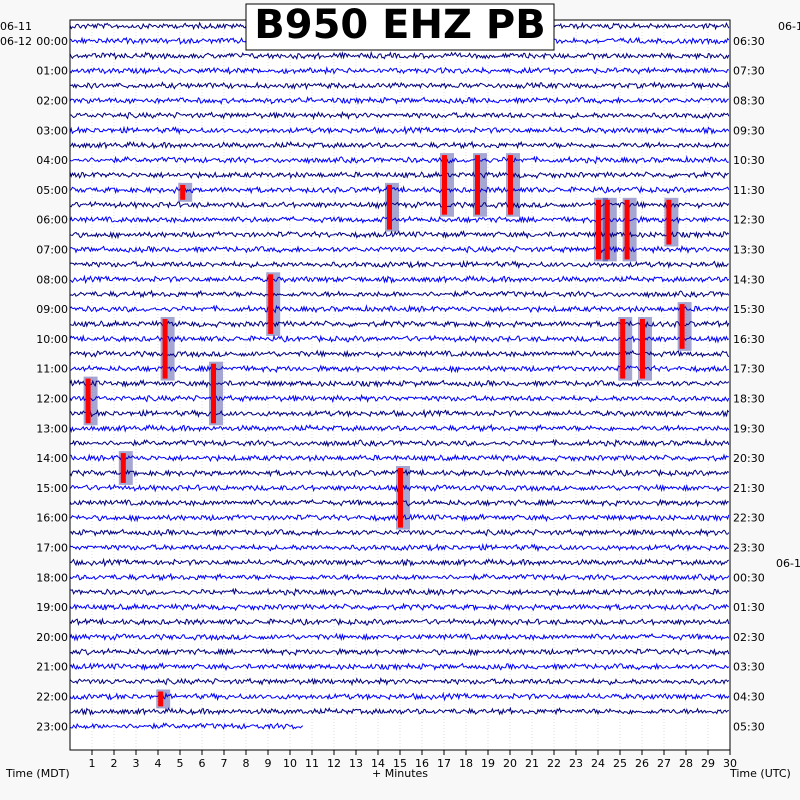 The height and width of the screenshot is (800, 800). What do you see at coordinates (466, 763) in the screenshot?
I see `x-tick-label: 18` at bounding box center [466, 763].